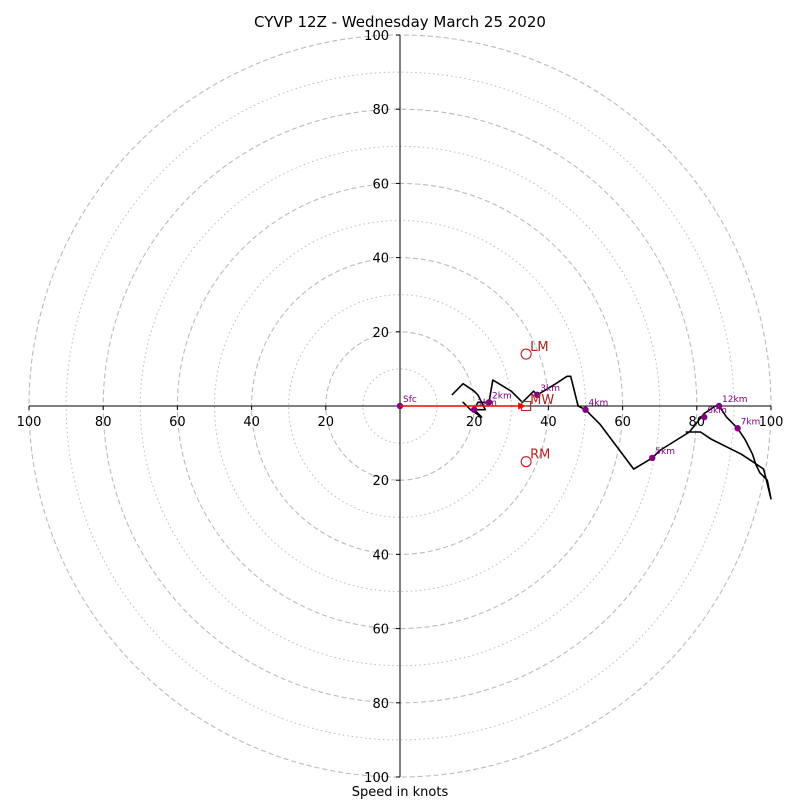  What do you see at coordinates (599, 404) in the screenshot?
I see `height-label-4km: 4km` at bounding box center [599, 404].